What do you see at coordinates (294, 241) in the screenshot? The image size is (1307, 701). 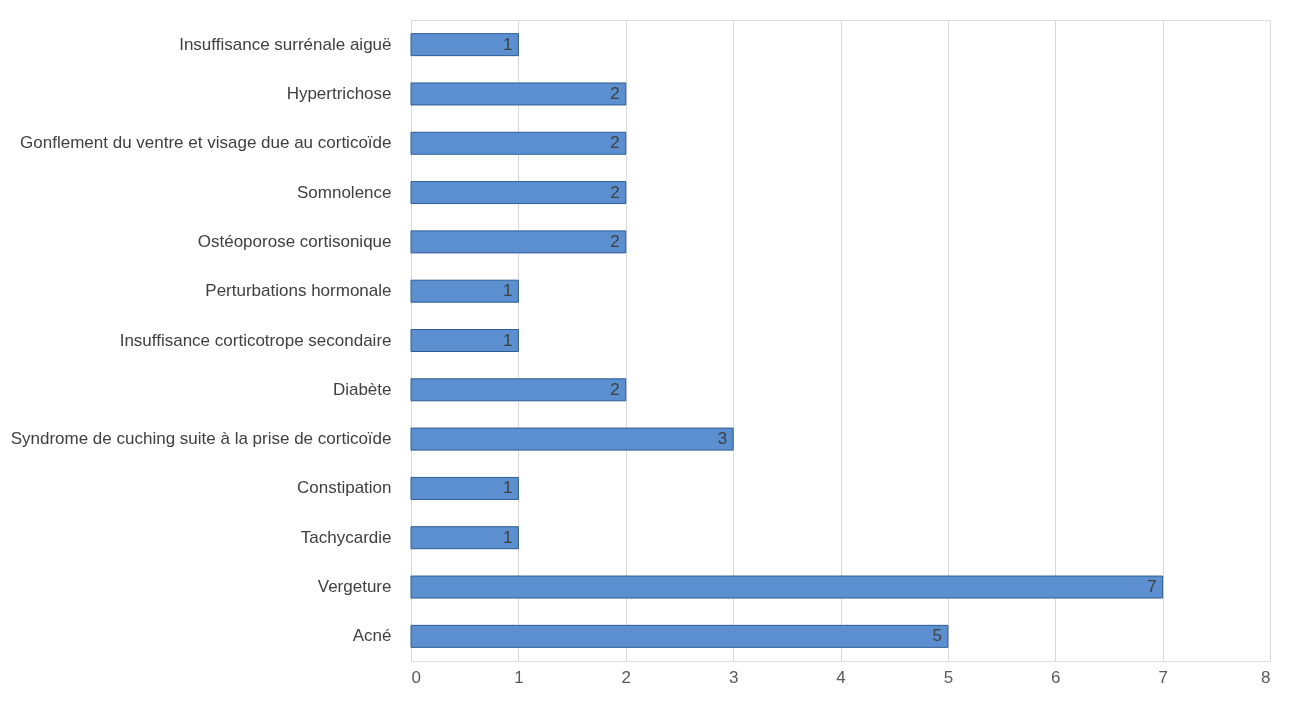 I see `y-tick-label: Ostéoporose cortisonique` at bounding box center [294, 241].